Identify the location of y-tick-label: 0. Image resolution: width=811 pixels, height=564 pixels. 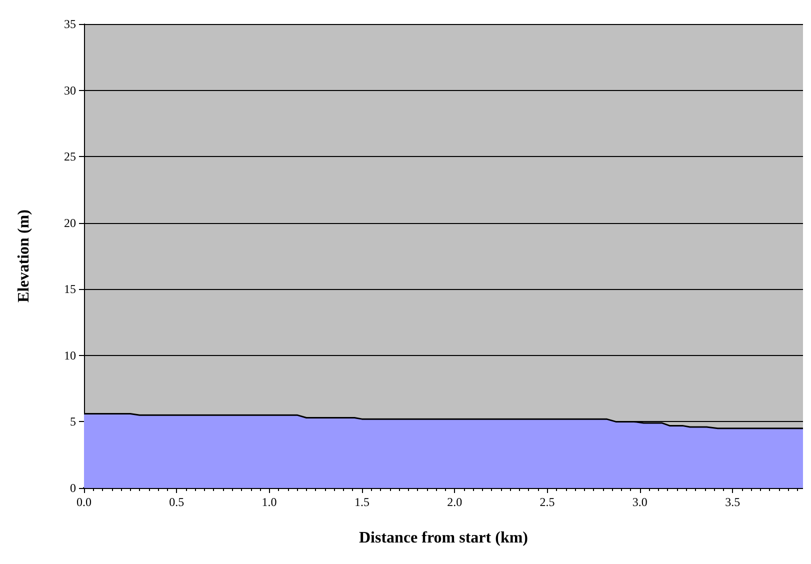
(73, 488).